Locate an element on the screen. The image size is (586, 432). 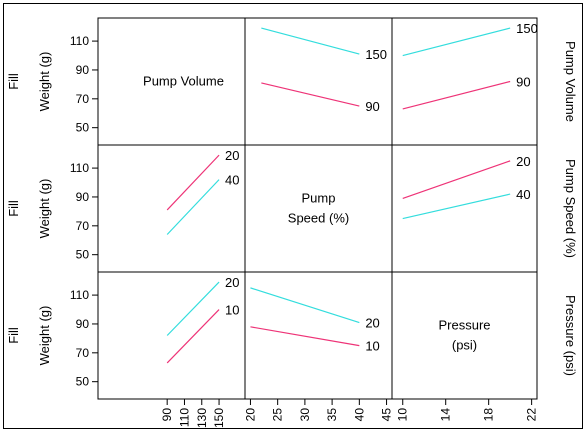
diagonal-factor-label: Pressure is located at coordinates (464, 325).